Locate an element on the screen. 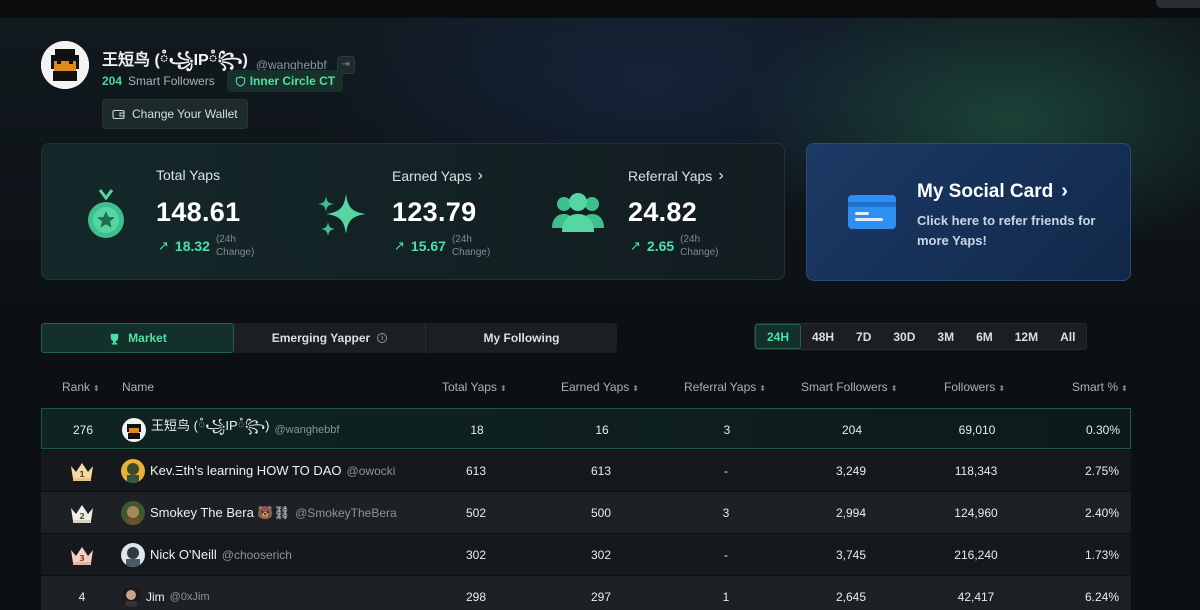 This screenshot has width=1200, height=610. row-smart-followers: 3,249 is located at coordinates (851, 470).